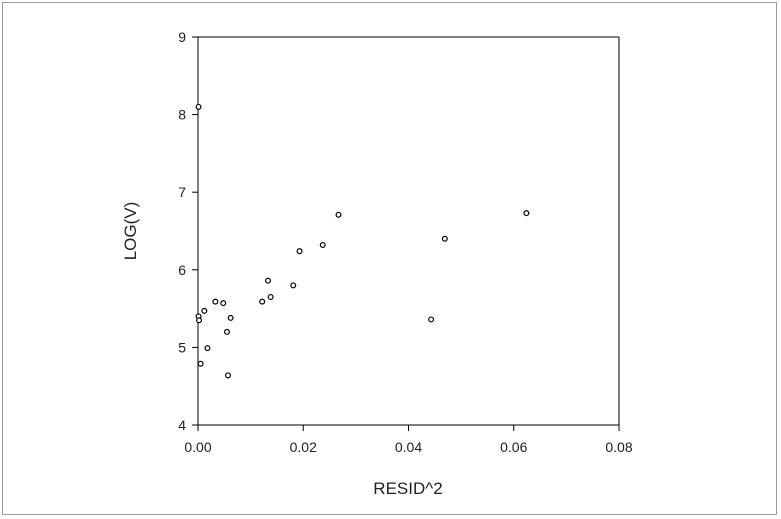  Describe the element at coordinates (188, 231) in the screenshot. I see `y-ticks: 4 5 6 7 8 9` at that location.